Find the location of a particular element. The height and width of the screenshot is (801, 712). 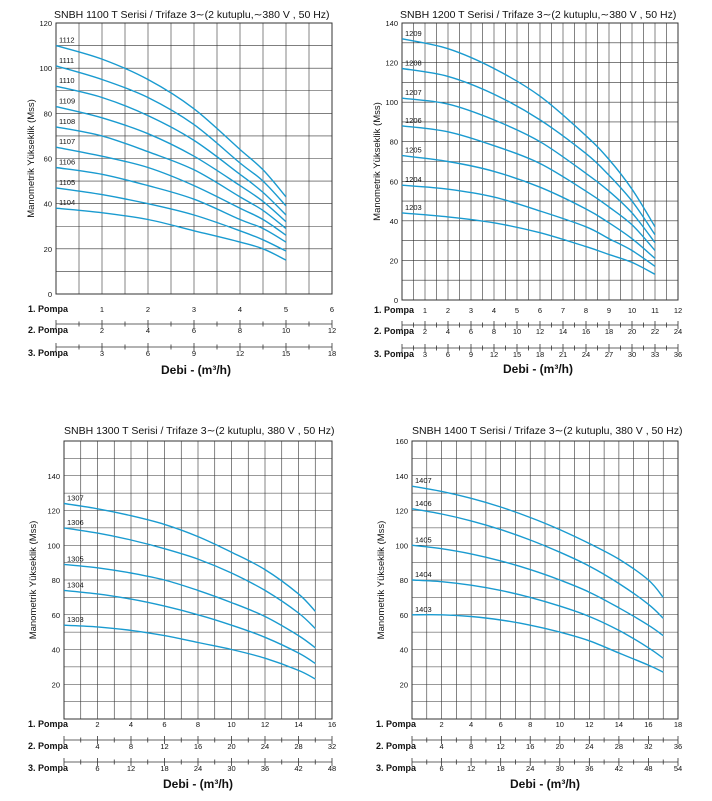

x-scale-row-2: 2. Pompa 2 4 6 8 10 12 is located at coordinates (182, 327).